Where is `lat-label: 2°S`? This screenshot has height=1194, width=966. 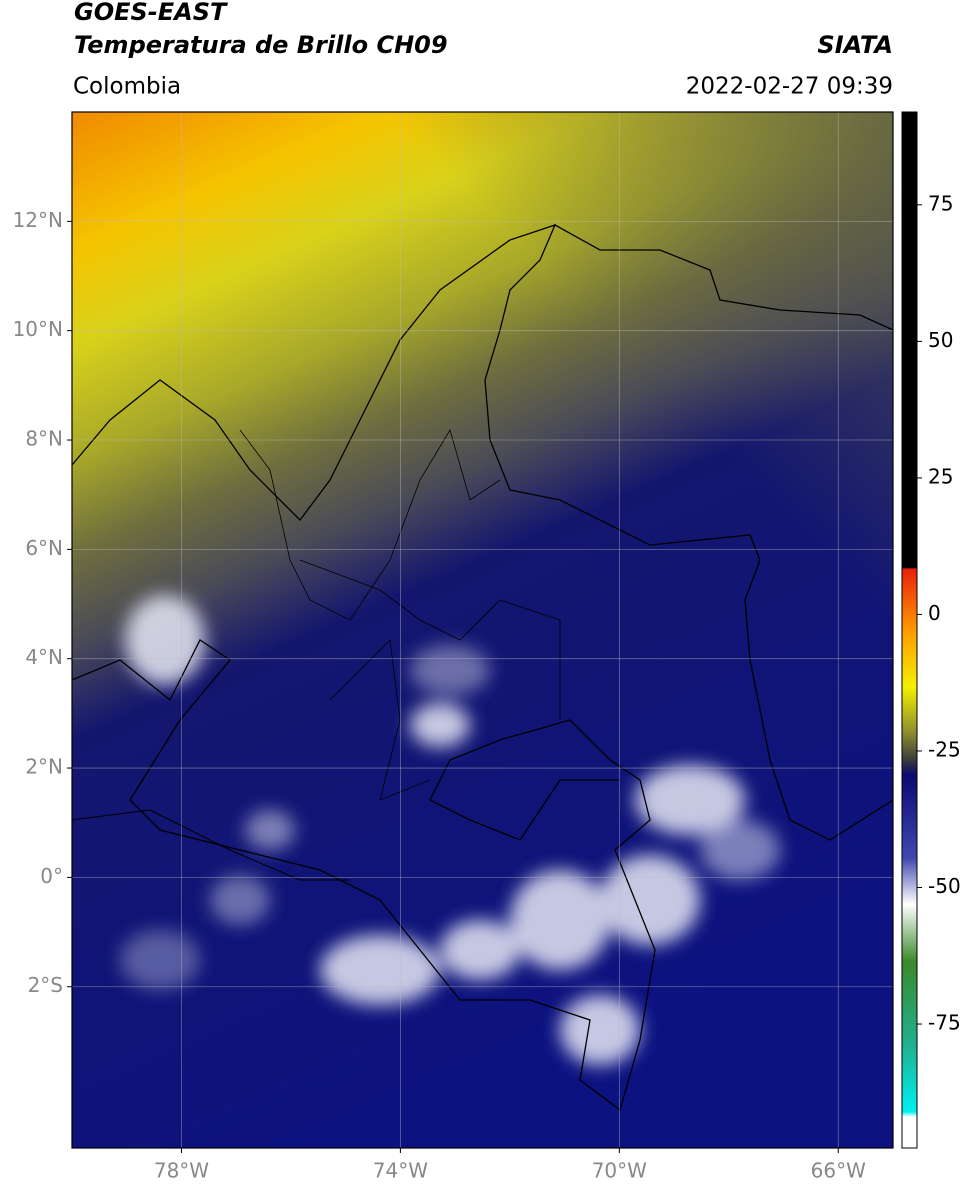 lat-label: 2°S is located at coordinates (45, 985).